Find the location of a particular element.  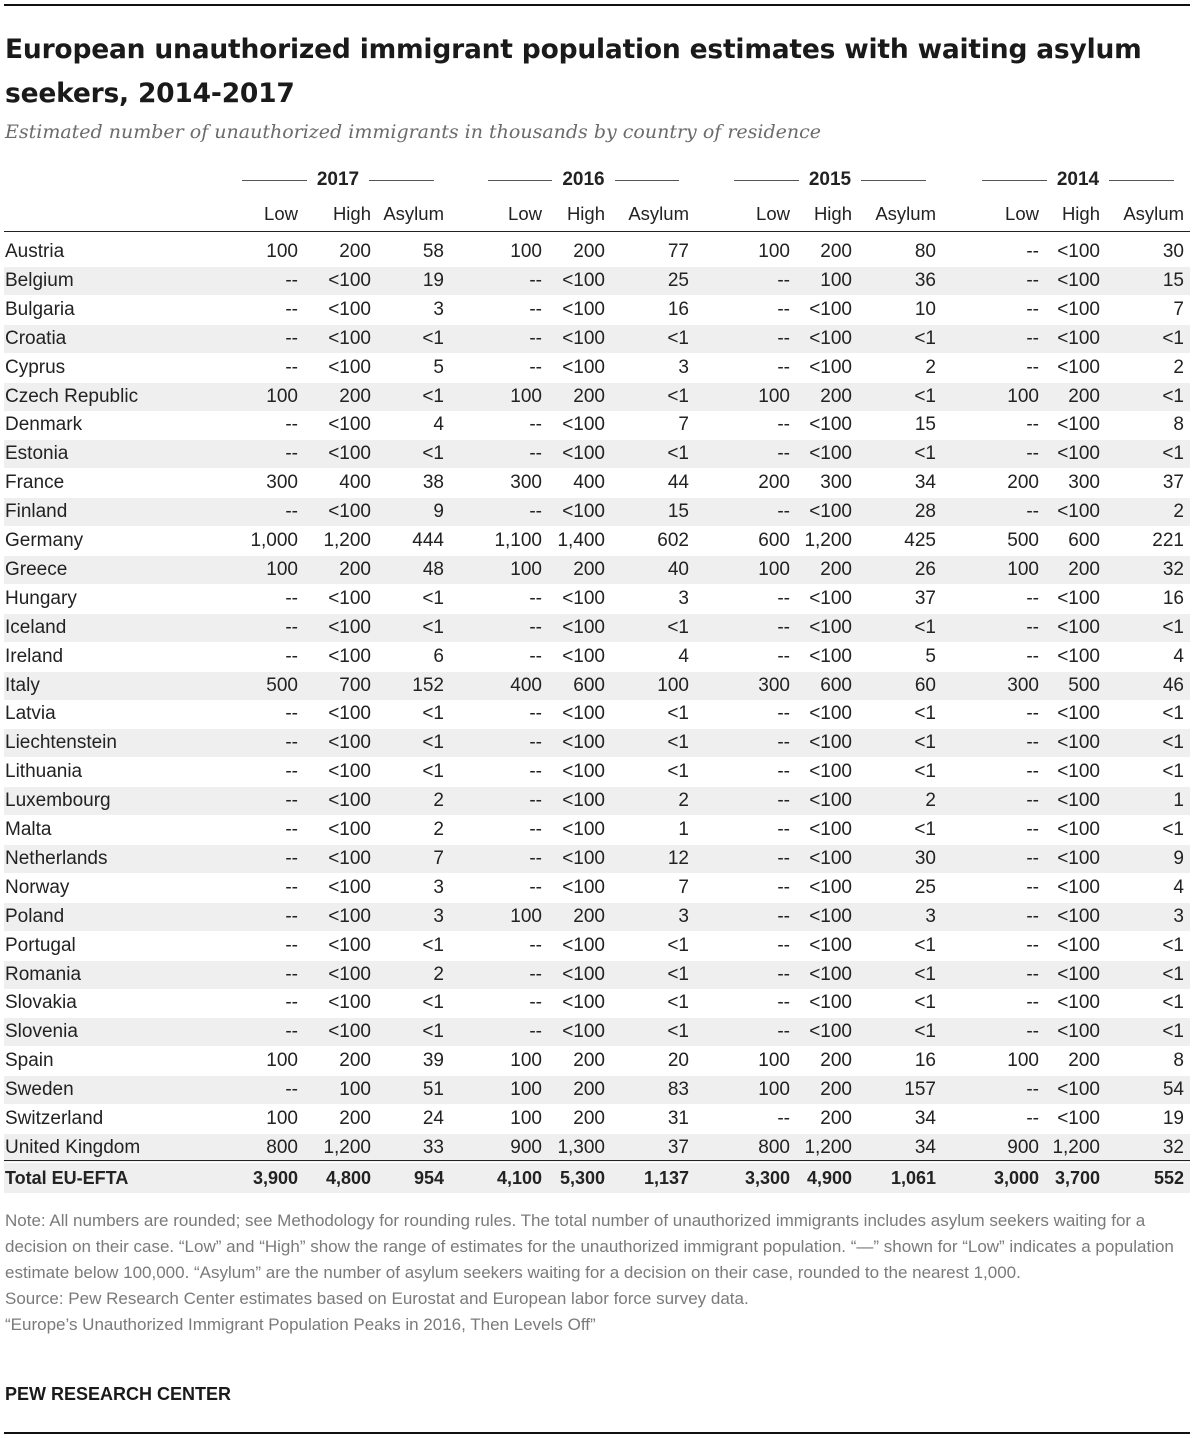

table-cell: 40 is located at coordinates (678, 569).